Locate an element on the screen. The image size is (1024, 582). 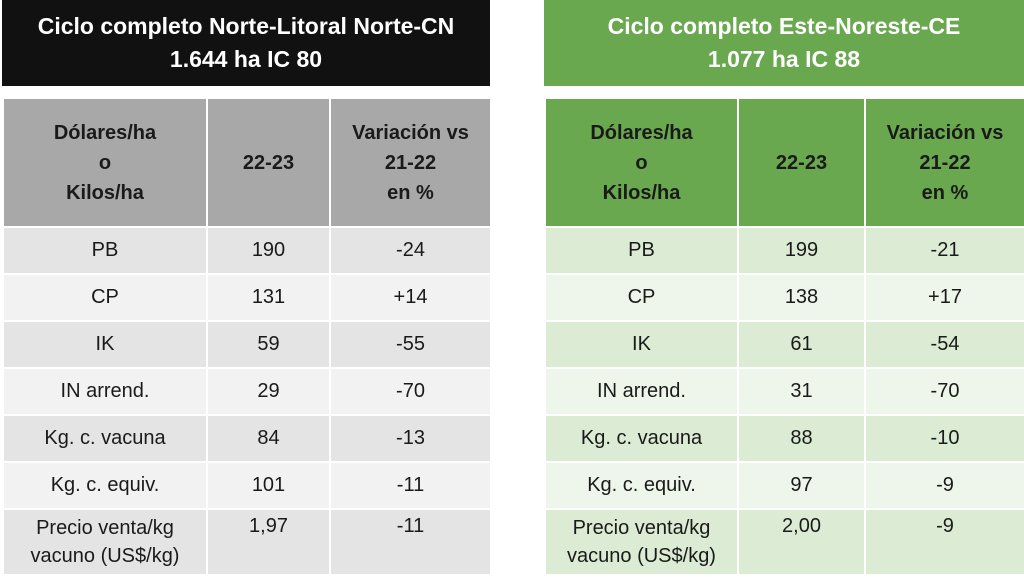
table-row: Precio venta/kg vacuno (US$/kg) 2,00 -9 is located at coordinates (784, 542).